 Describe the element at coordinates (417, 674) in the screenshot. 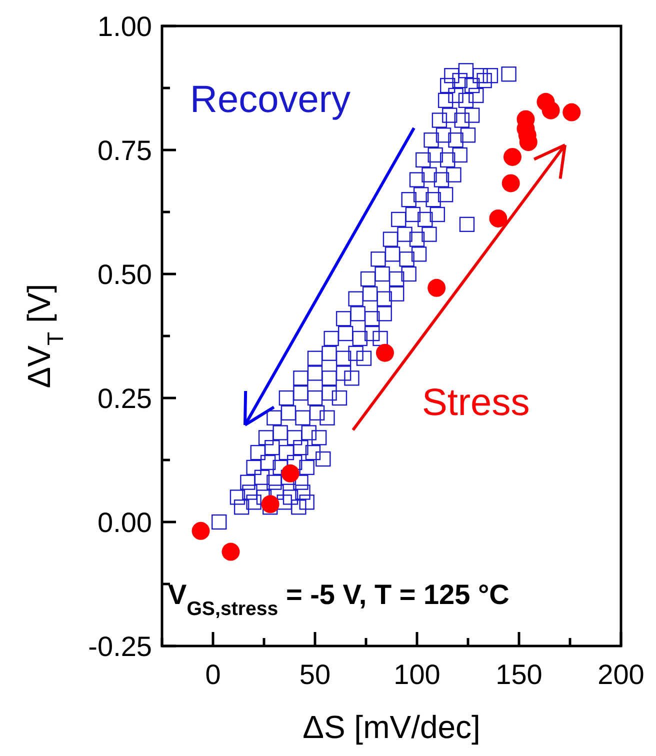

I see `x-tick-label: 100` at that location.